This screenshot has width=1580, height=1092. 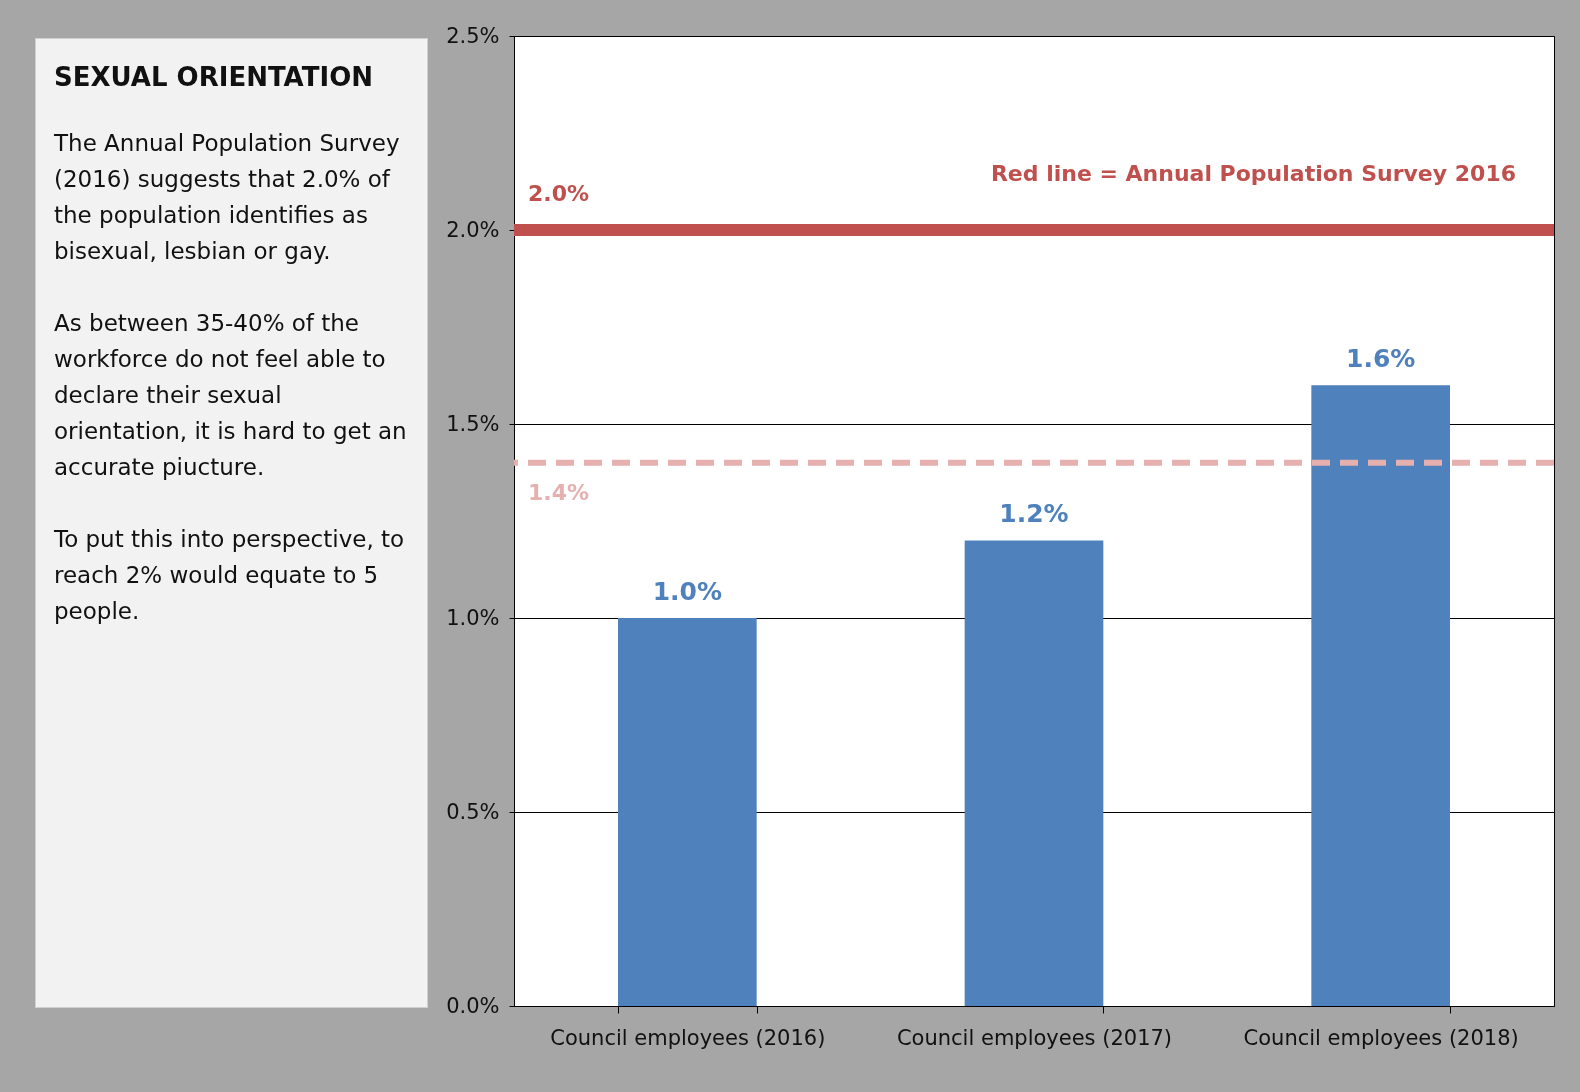 What do you see at coordinates (559, 492) in the screenshot?
I see `ref-line-label: 1.4%` at bounding box center [559, 492].